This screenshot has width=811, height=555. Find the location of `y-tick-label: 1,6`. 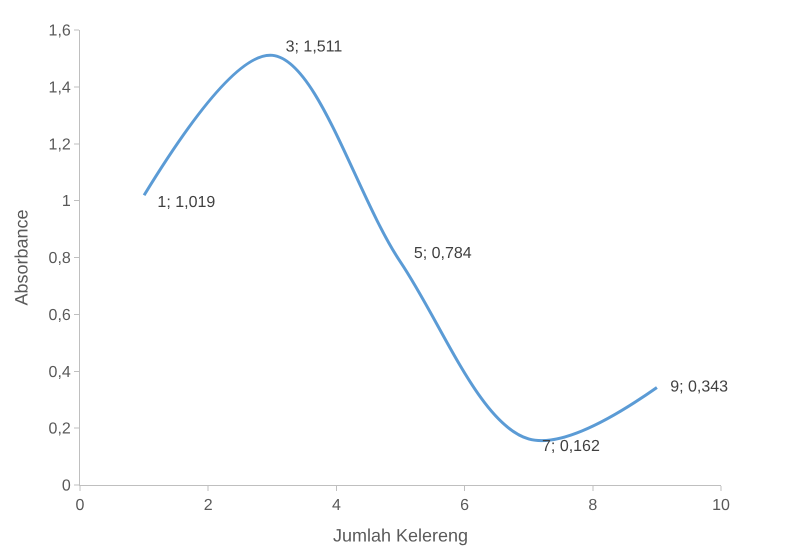

y-tick-label: 1,6 is located at coordinates (59, 31).